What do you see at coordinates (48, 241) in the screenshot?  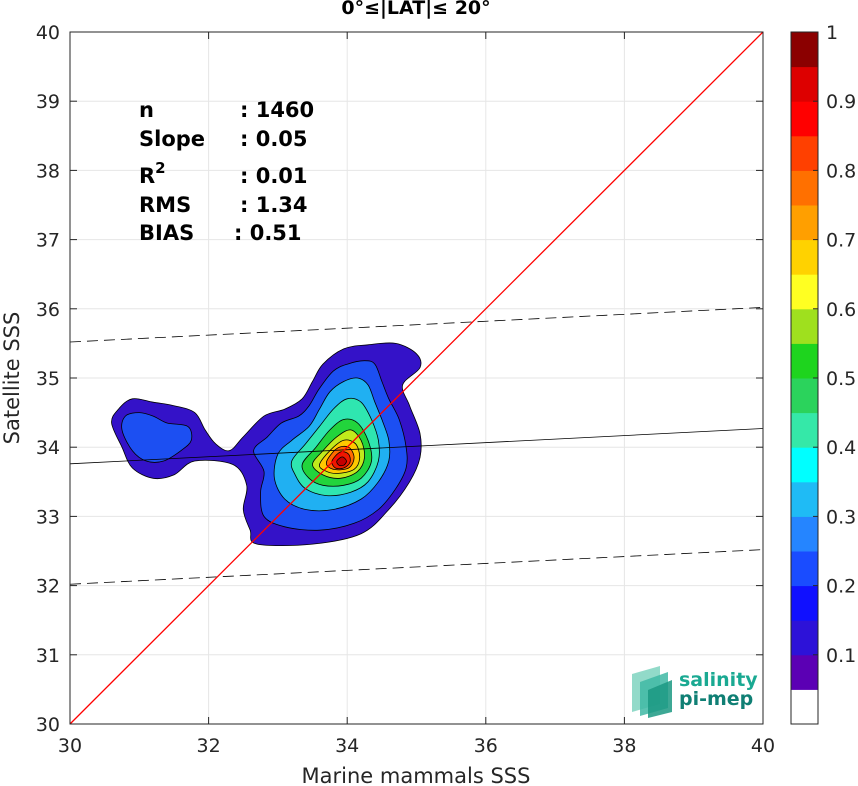 I see `y-tick-label-7: 37` at bounding box center [48, 241].